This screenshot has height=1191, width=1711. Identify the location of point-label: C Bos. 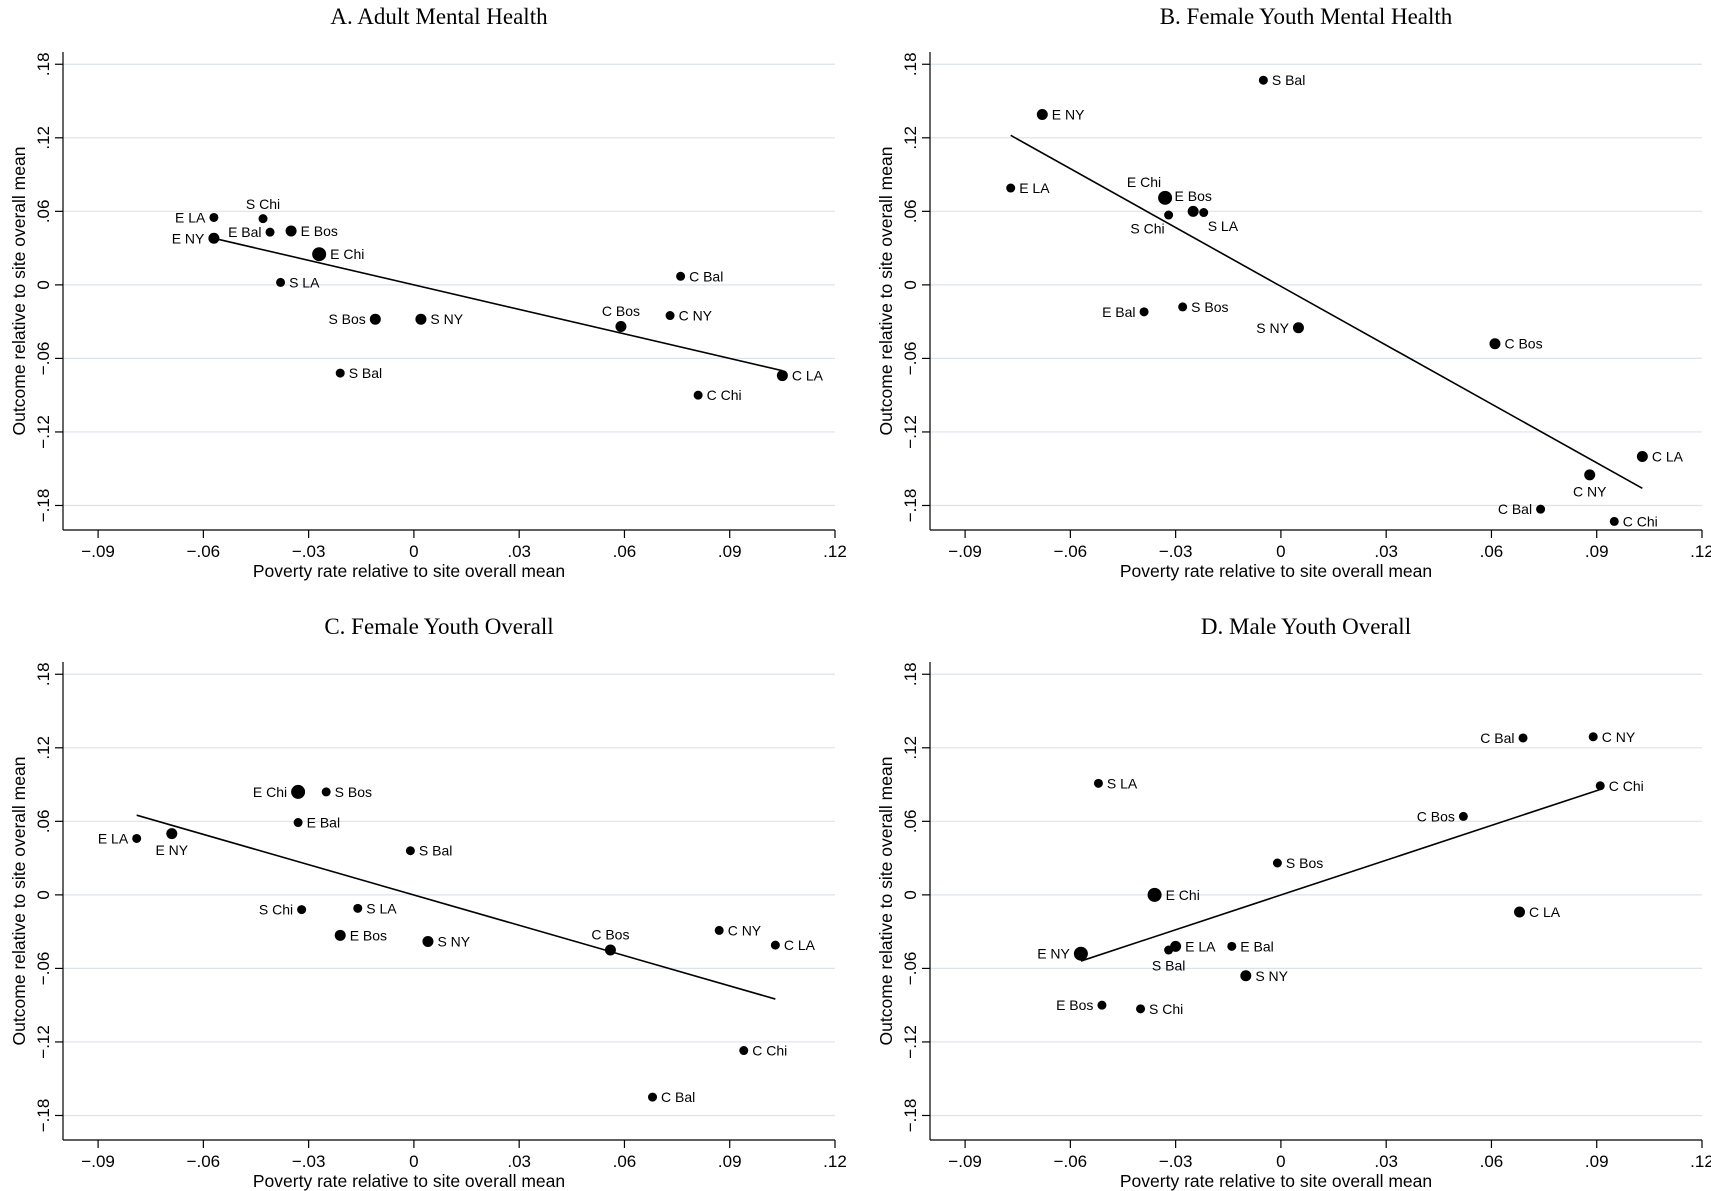
(621, 311).